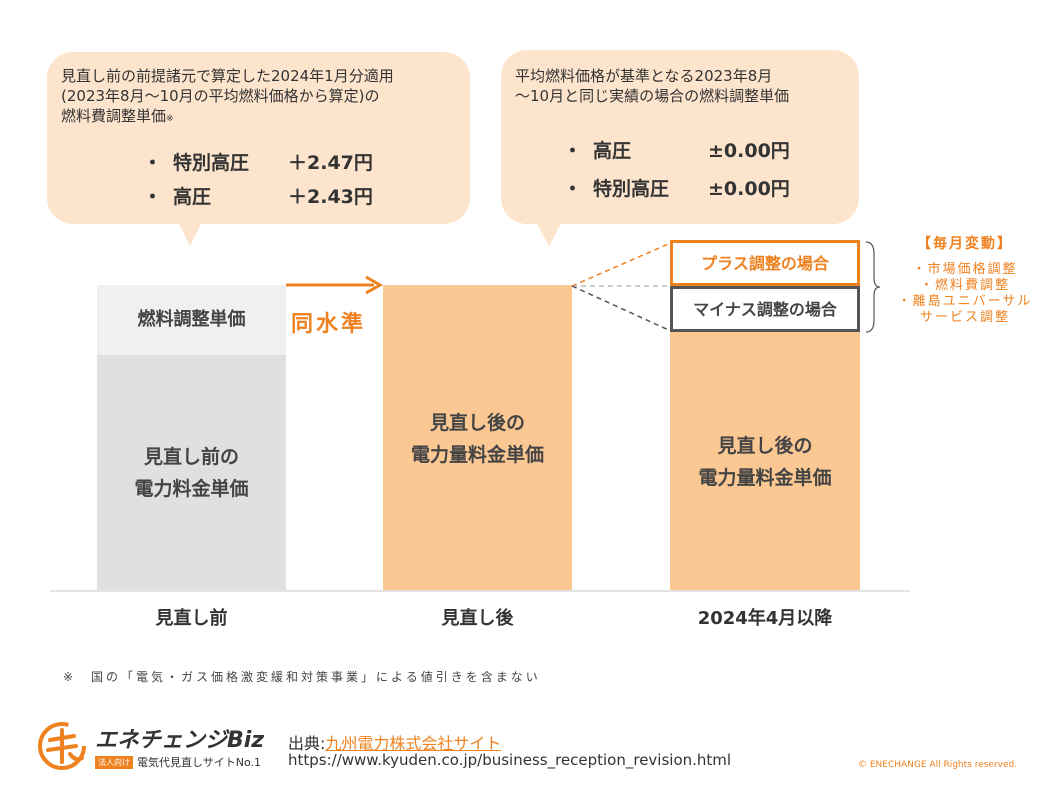  What do you see at coordinates (413, 743) in the screenshot?
I see `source-link: 九州電力株式会社サイト` at bounding box center [413, 743].